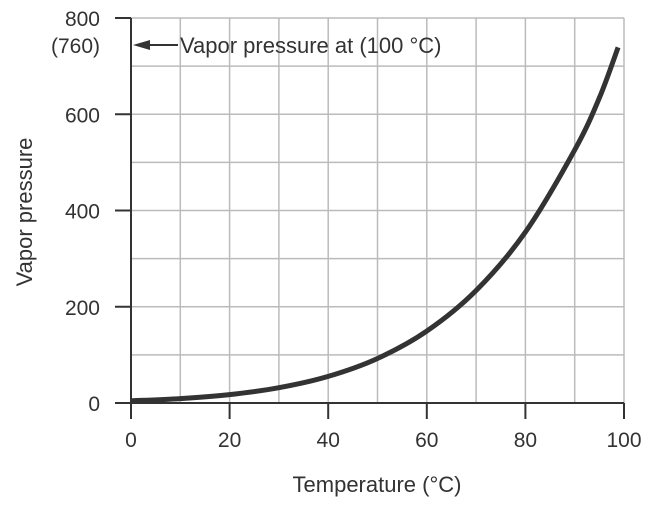  What do you see at coordinates (82, 308) in the screenshot?
I see `y-tick-label: 200` at bounding box center [82, 308].